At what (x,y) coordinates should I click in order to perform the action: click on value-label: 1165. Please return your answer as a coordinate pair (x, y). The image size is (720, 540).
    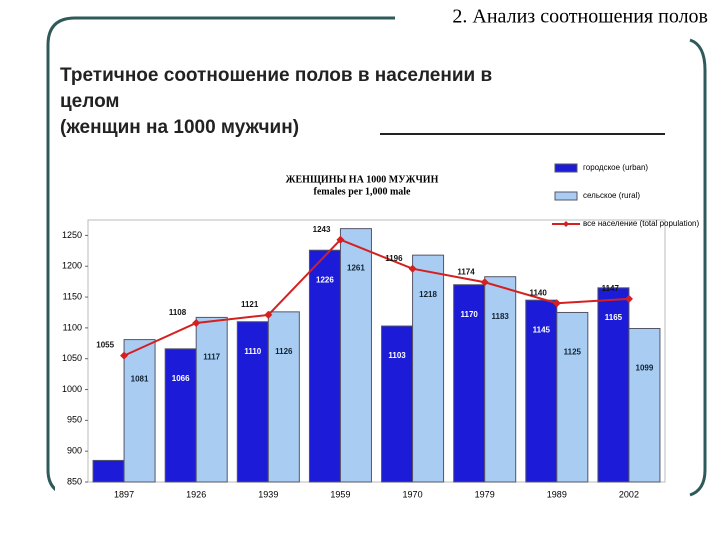
    Looking at the image, I should click on (614, 317).